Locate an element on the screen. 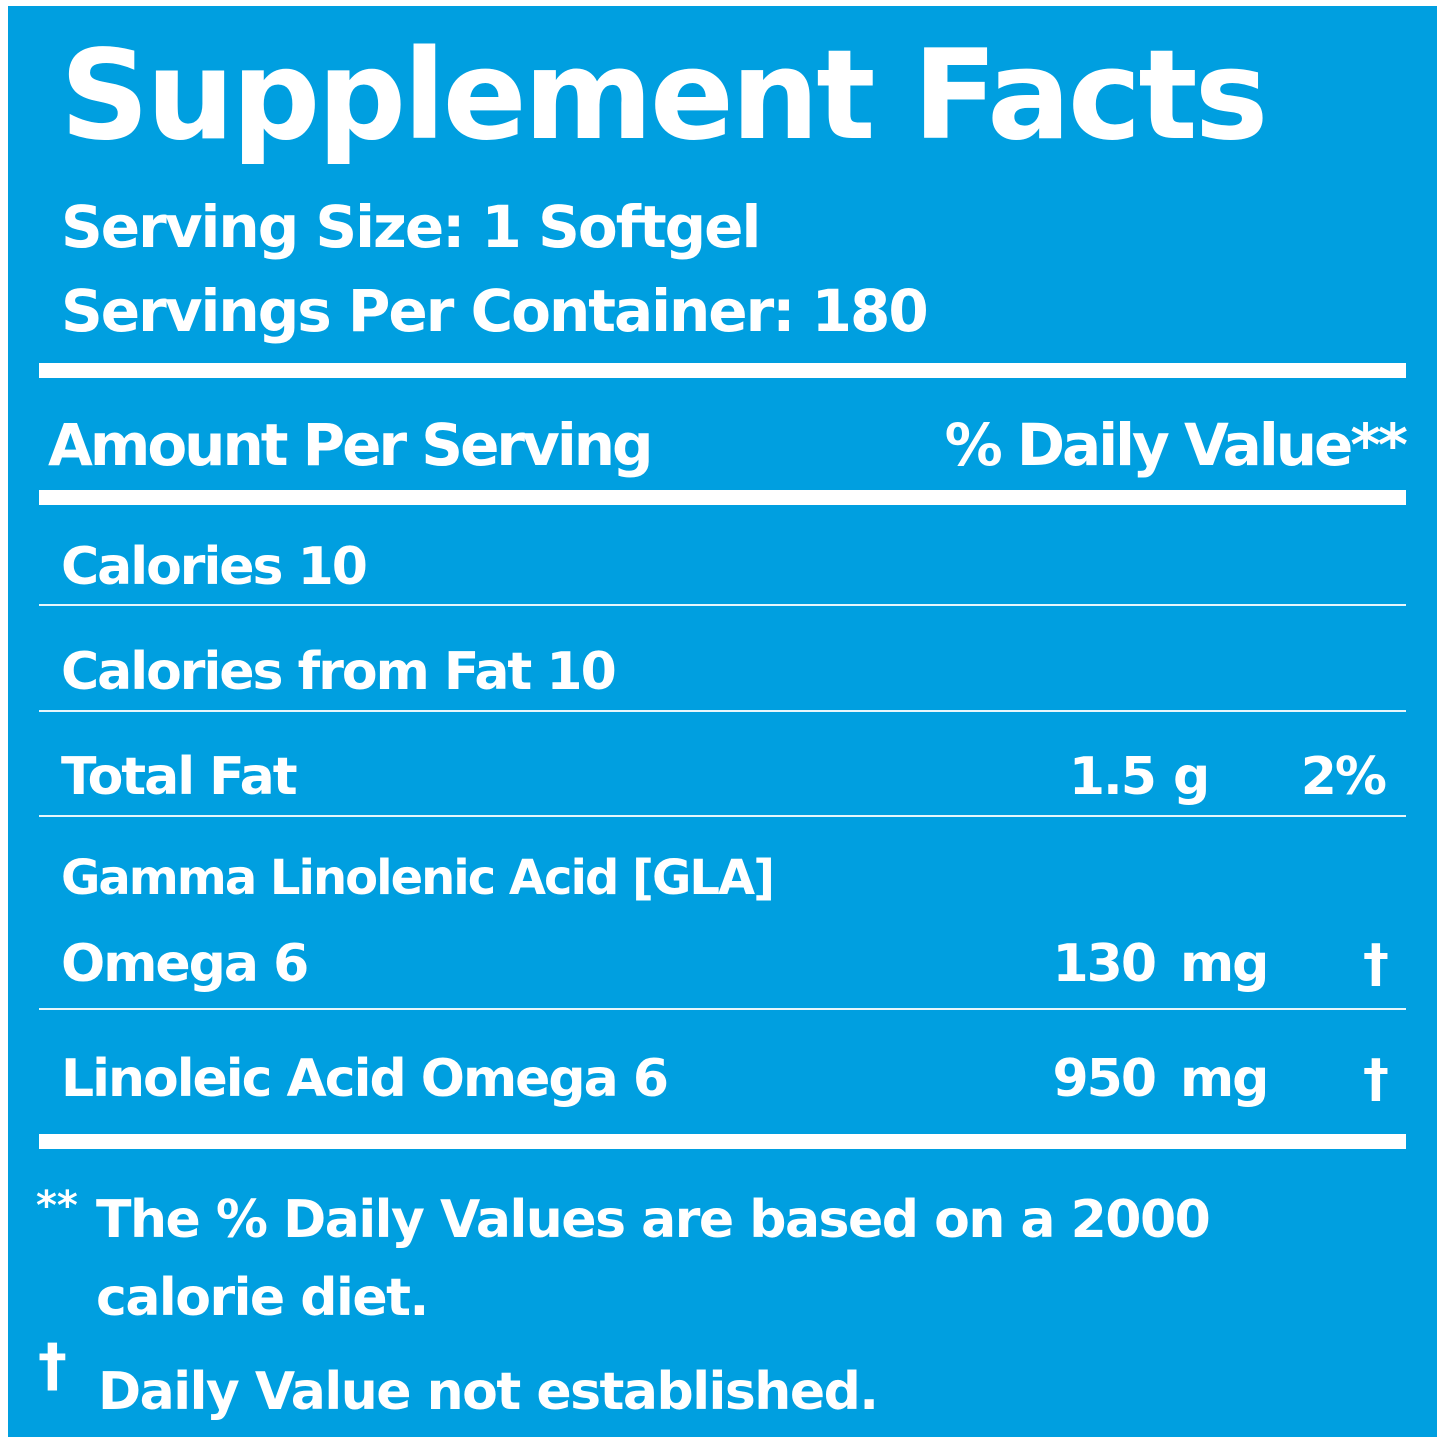 The height and width of the screenshot is (1443, 1445). servings-per-container: Servings Per Container: 180 is located at coordinates (495, 311).